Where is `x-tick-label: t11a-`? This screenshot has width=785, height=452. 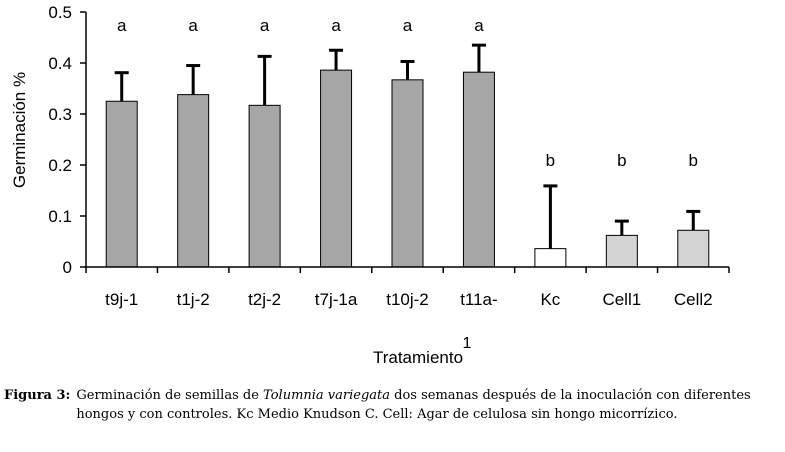
x-tick-label: t11a- is located at coordinates (479, 299).